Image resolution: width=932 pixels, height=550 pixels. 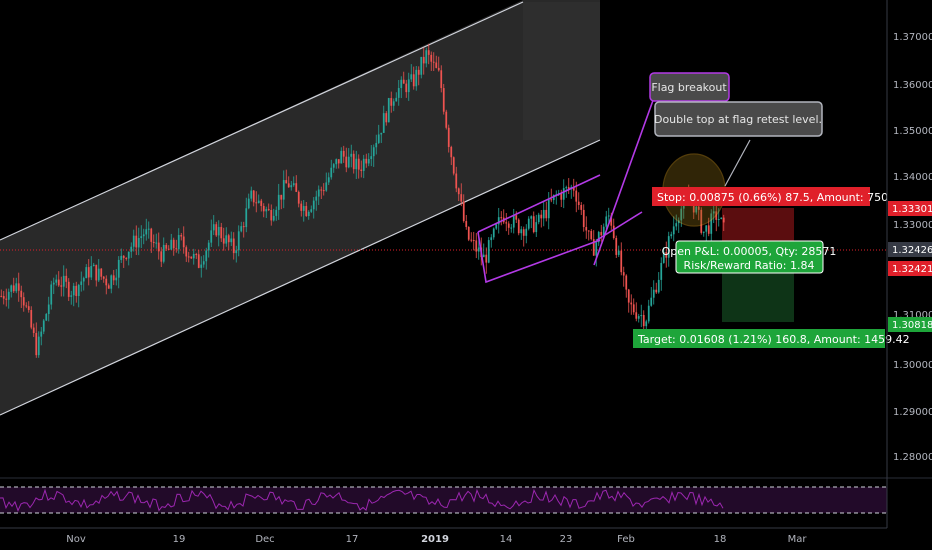 What do you see at coordinates (910, 324) in the screenshot?
I see `price-label-target-box` at bounding box center [910, 324].